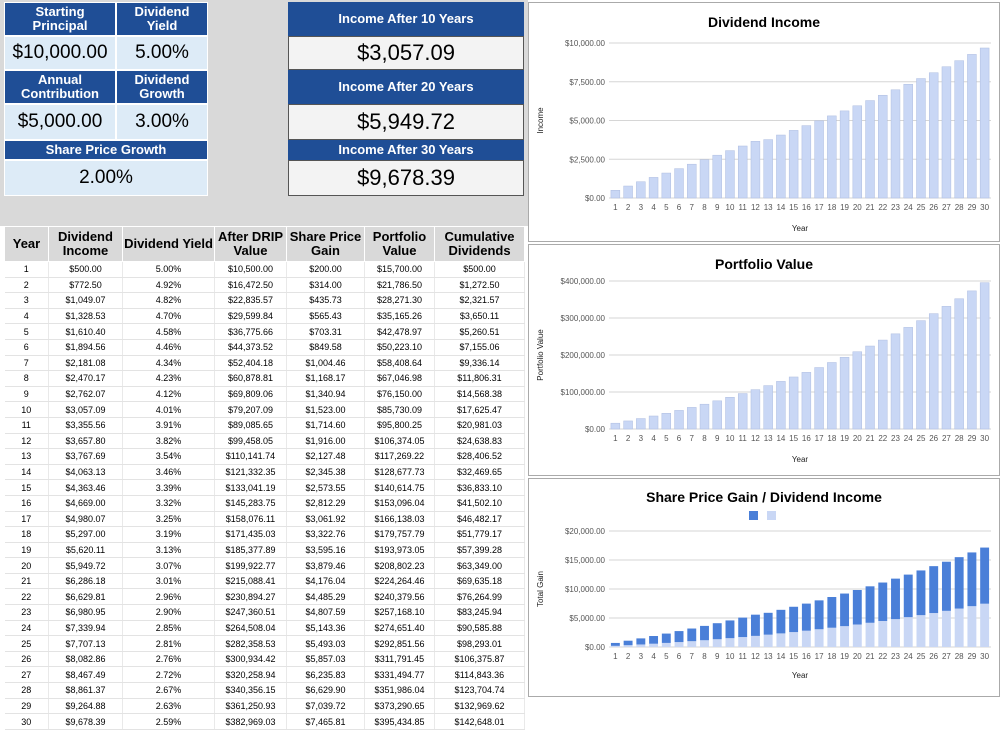 Image resolution: width=1000 pixels, height=730 pixels. Describe the element at coordinates (85, 534) in the screenshot. I see `table-cell: $5,297.00` at that location.